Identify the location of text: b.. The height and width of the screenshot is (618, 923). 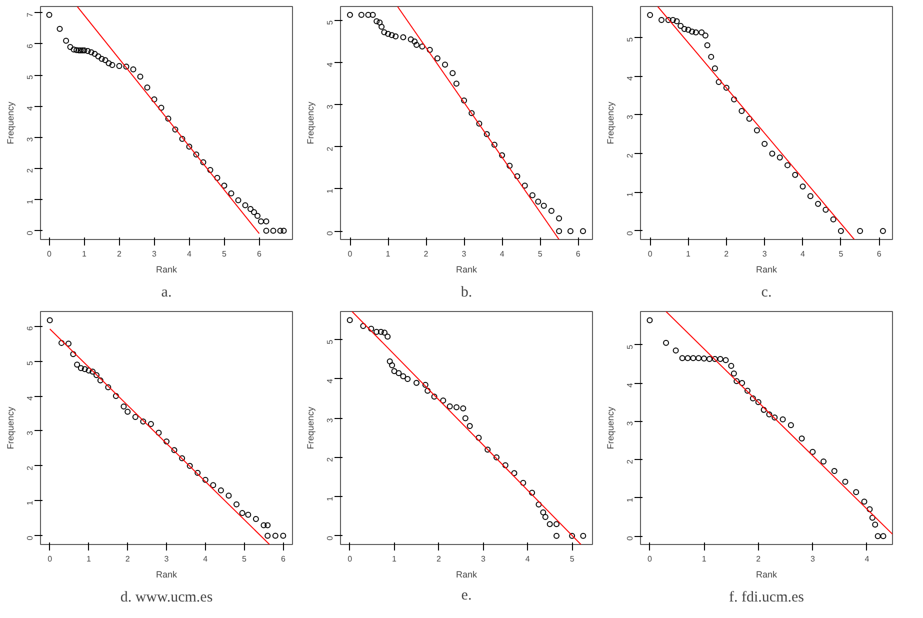
(466, 292).